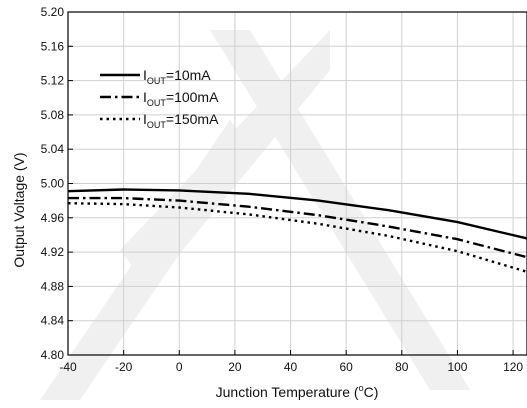 The image size is (527, 408). I want to click on y-tick-label: 5.20, so click(53, 12).